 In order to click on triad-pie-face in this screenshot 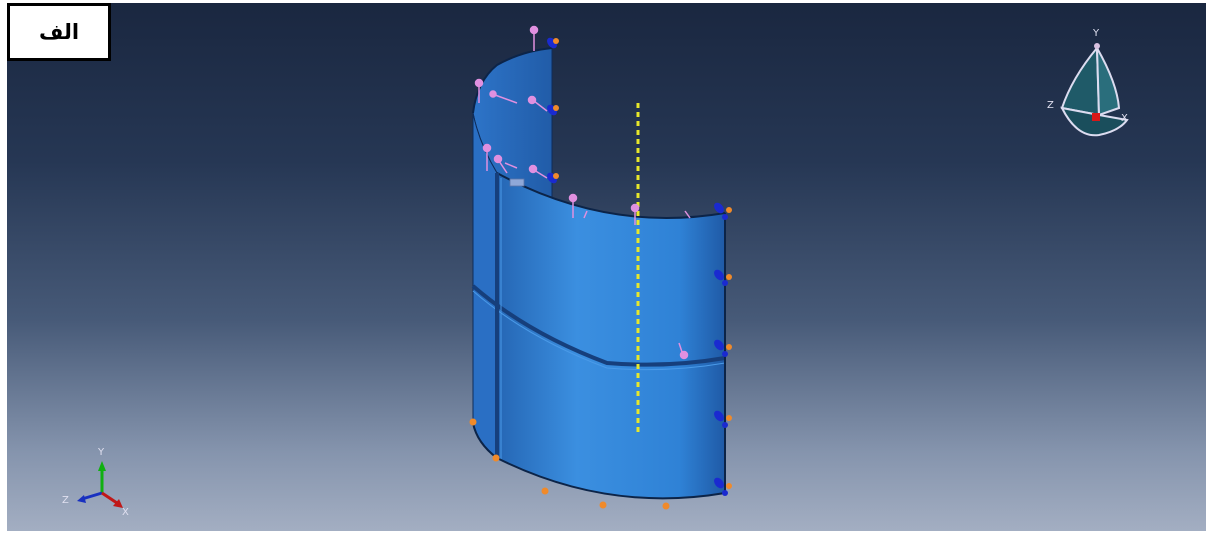, I will do `click(1080, 81)`.